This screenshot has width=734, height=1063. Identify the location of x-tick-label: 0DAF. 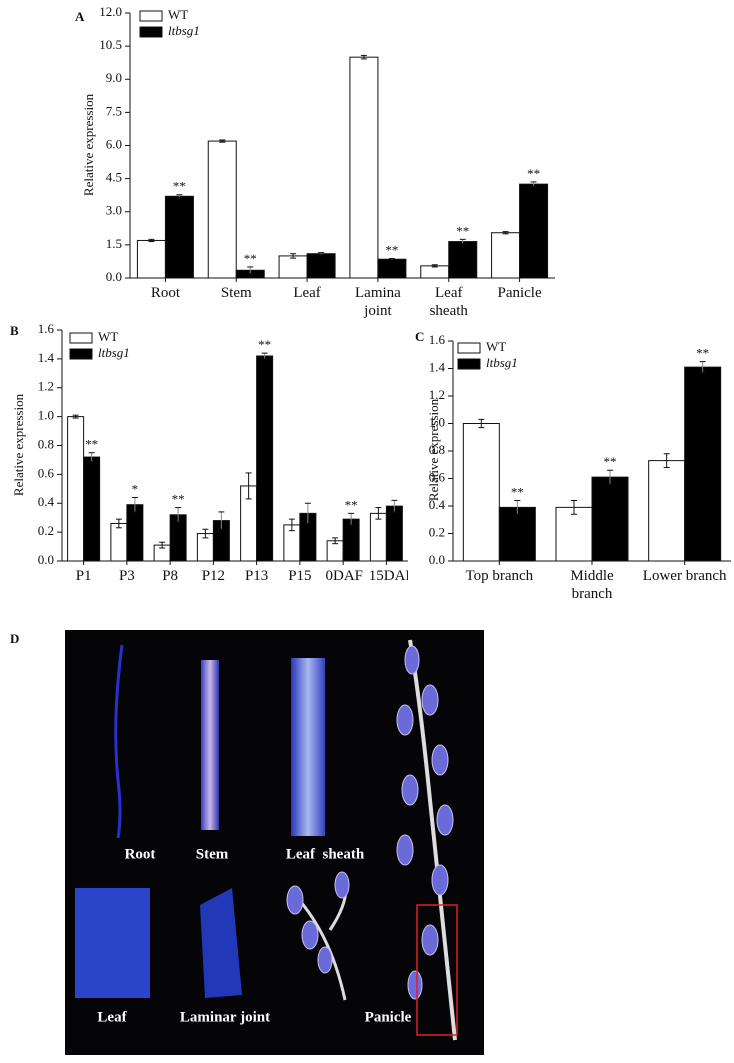
(344, 576).